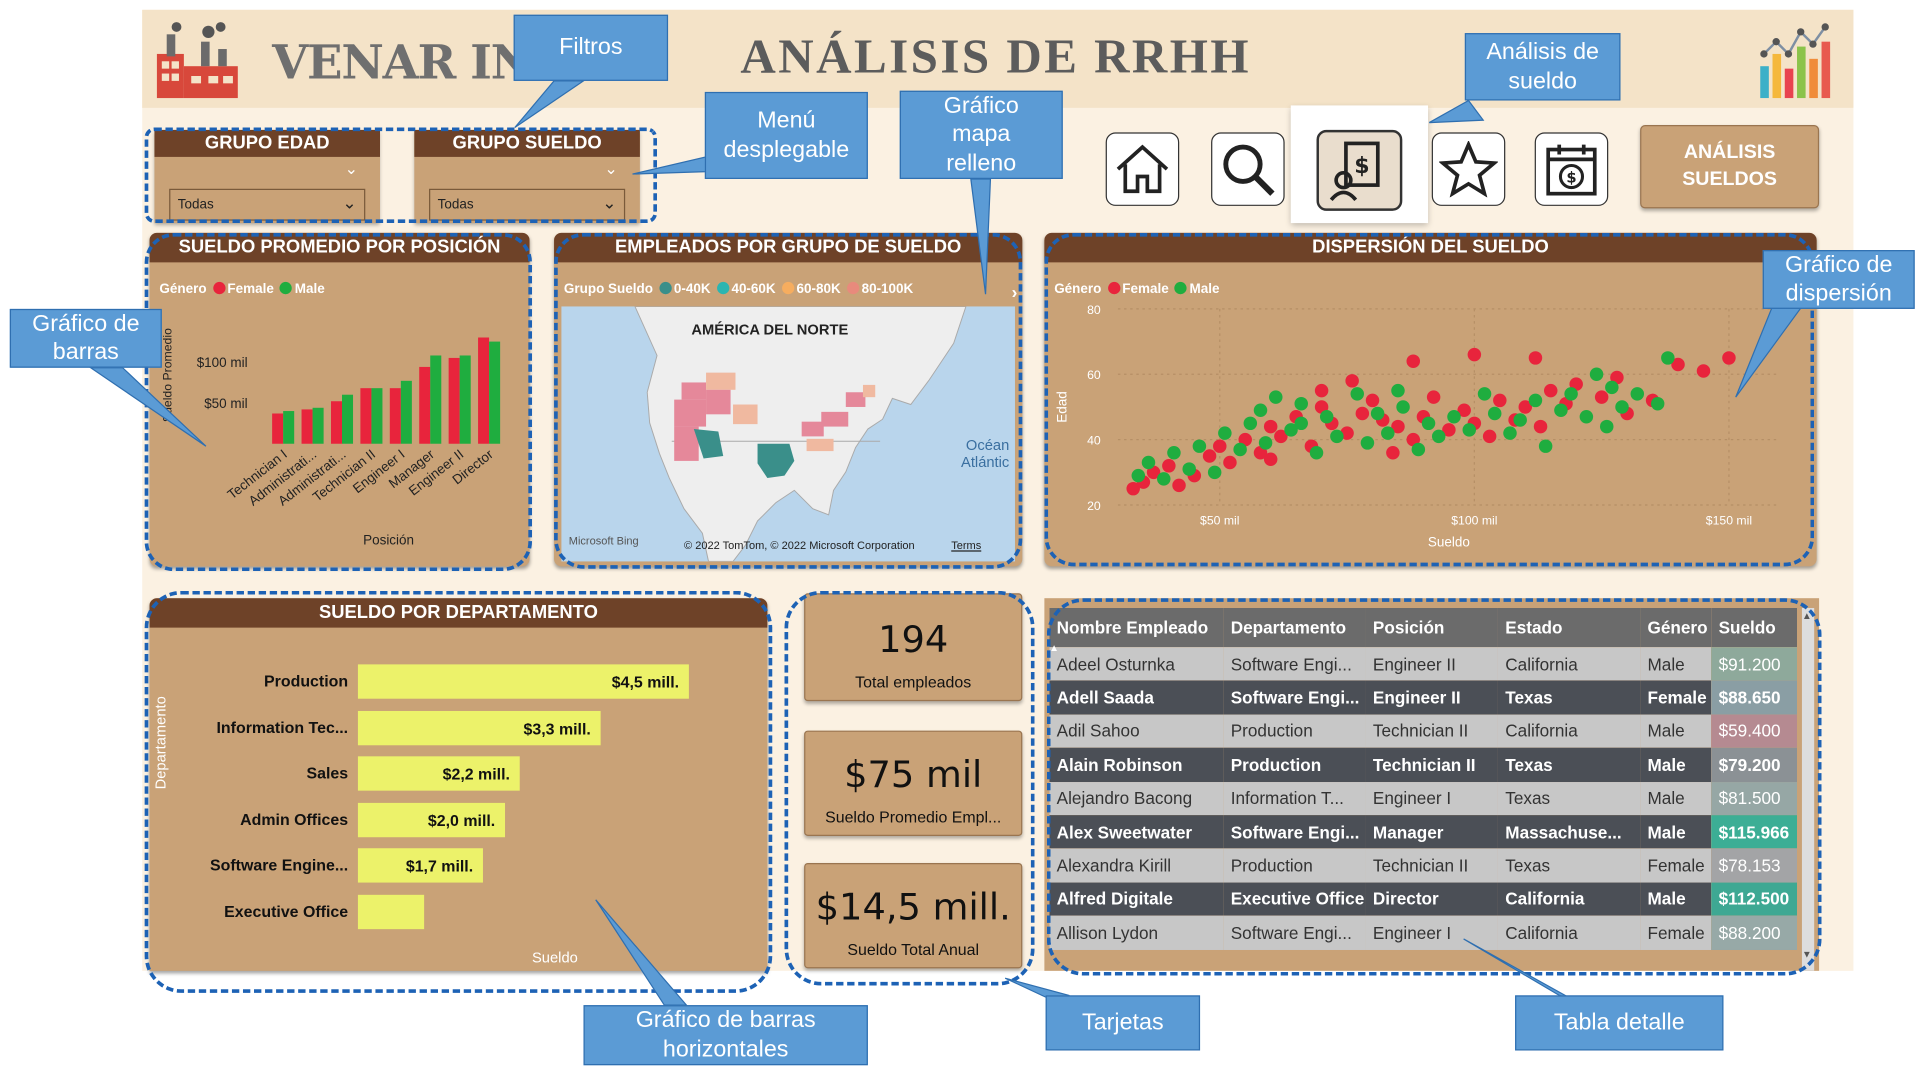 This screenshot has height=1070, width=1916. I want to click on table-scrollbar, so click(1808, 789).